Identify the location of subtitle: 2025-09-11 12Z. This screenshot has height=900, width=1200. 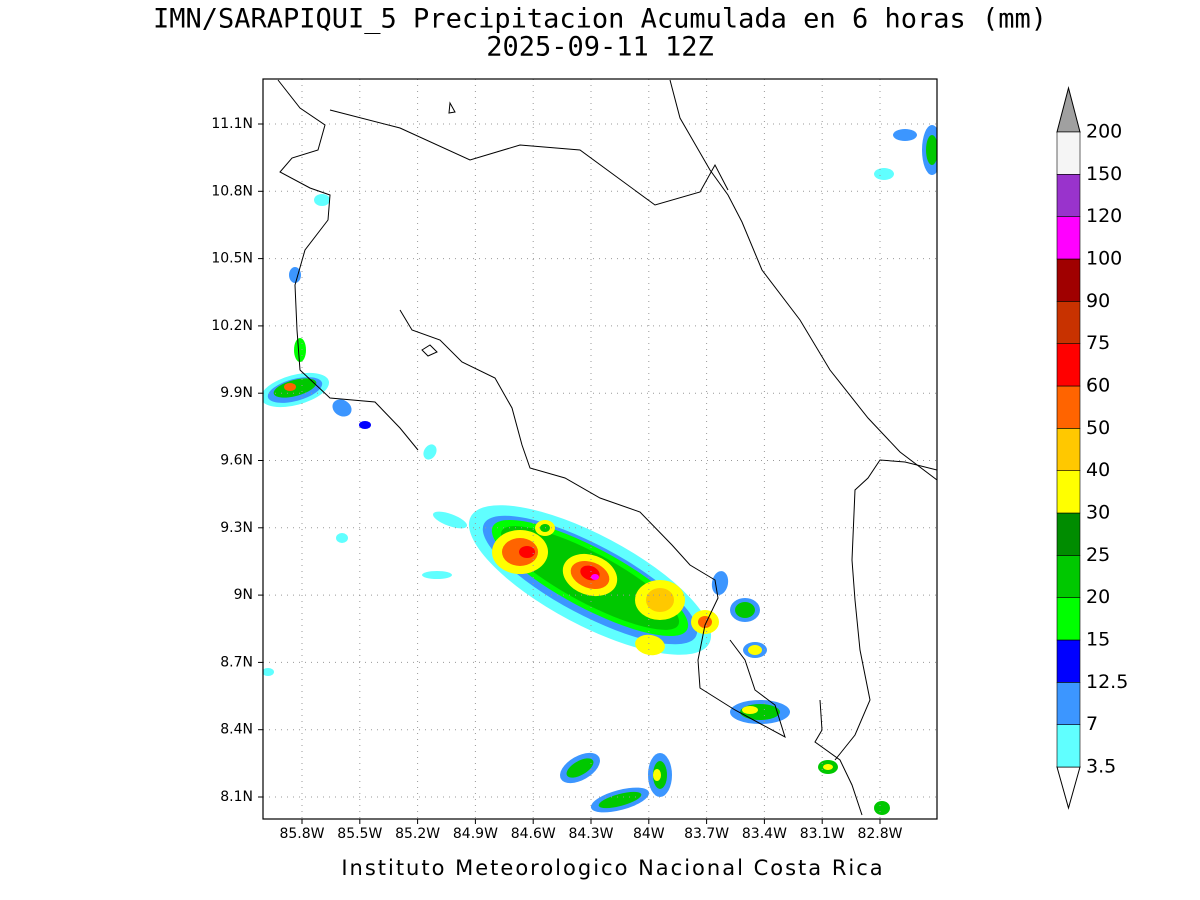
(600, 47).